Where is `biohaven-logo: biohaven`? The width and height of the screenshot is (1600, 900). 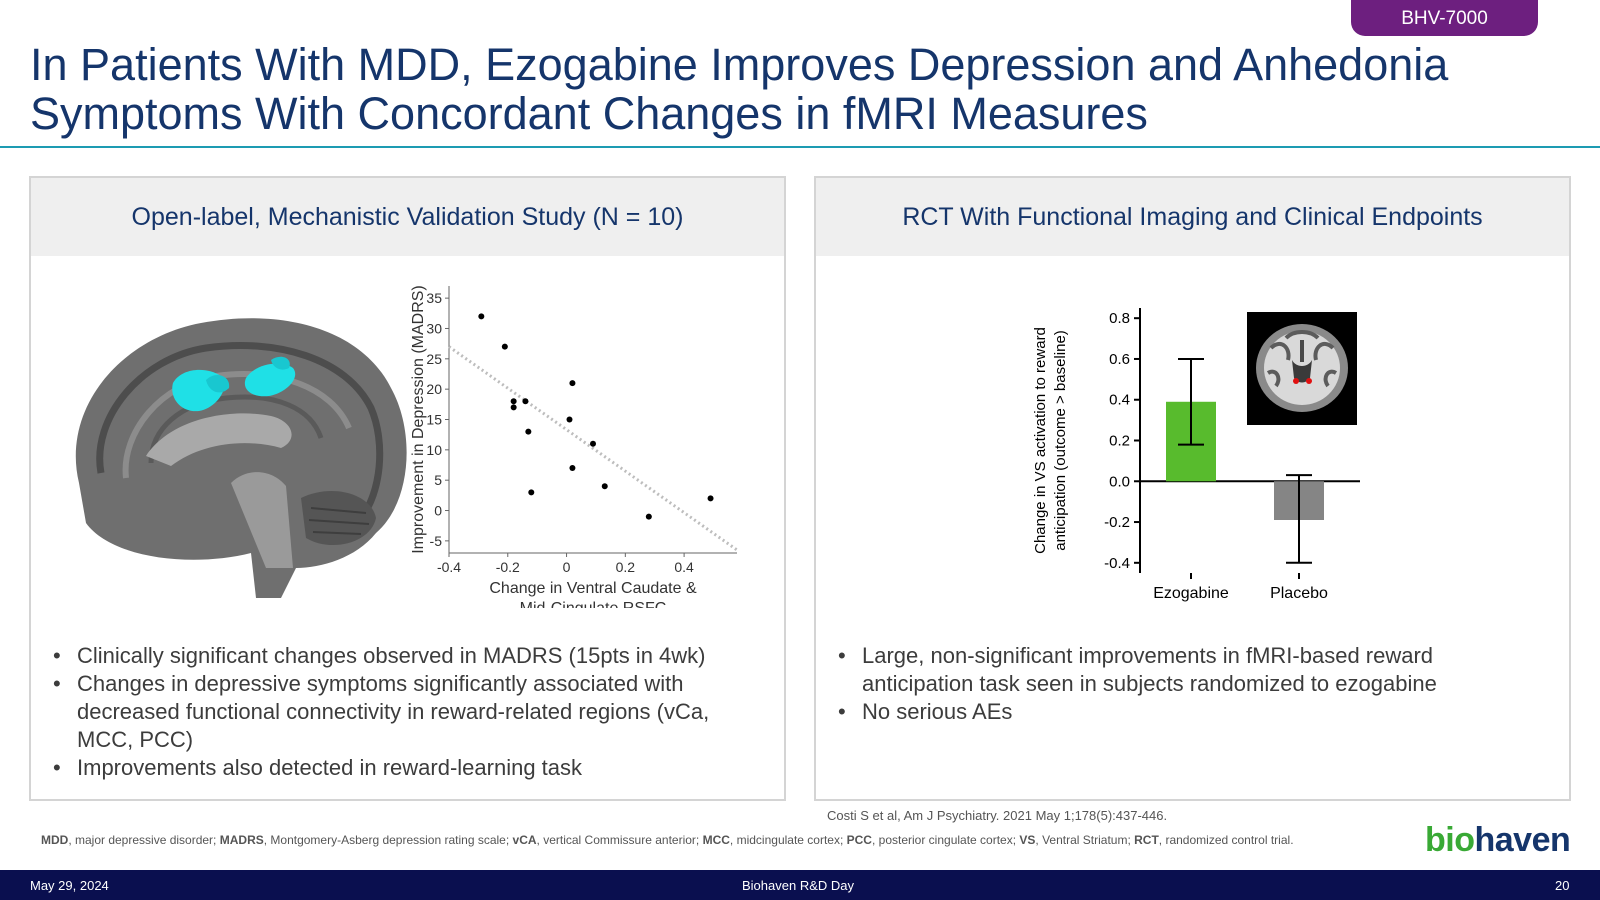
biohaven-logo: biohaven is located at coordinates (1498, 840).